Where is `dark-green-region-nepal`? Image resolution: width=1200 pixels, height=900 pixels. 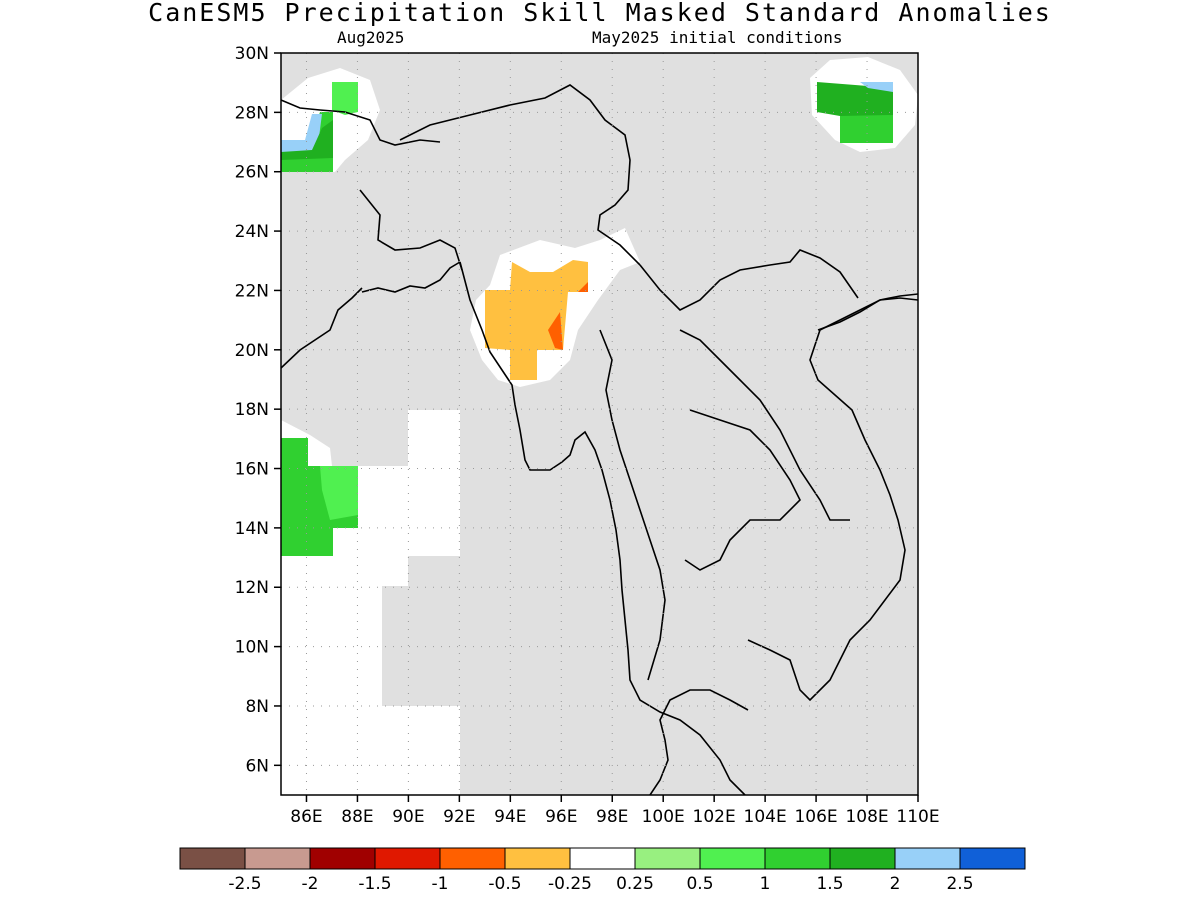 dark-green-region-nepal is located at coordinates (307, 140).